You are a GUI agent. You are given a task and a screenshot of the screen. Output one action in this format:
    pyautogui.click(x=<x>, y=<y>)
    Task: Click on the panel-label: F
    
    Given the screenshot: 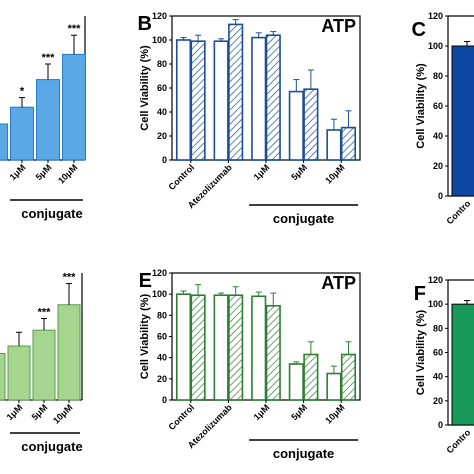 What is the action you would take?
    pyautogui.click(x=420, y=294)
    